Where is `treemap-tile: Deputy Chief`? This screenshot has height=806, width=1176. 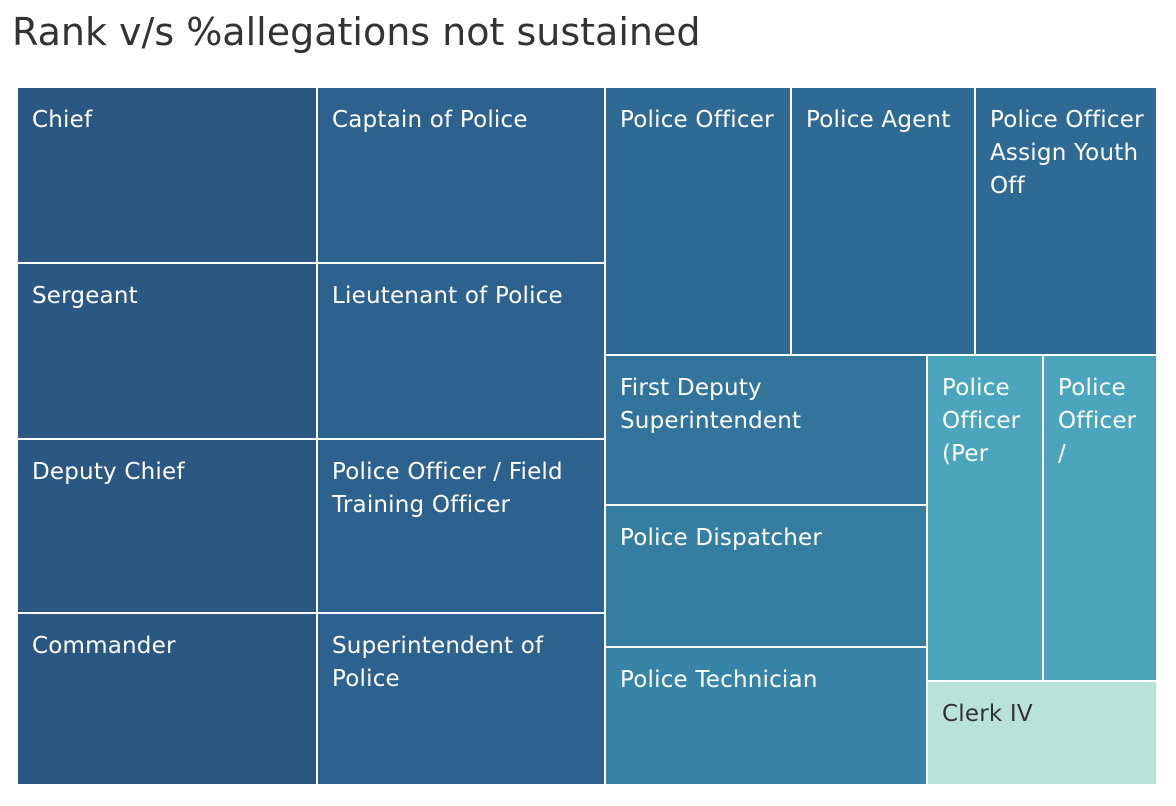 treemap-tile: Deputy Chief is located at coordinates (168, 527).